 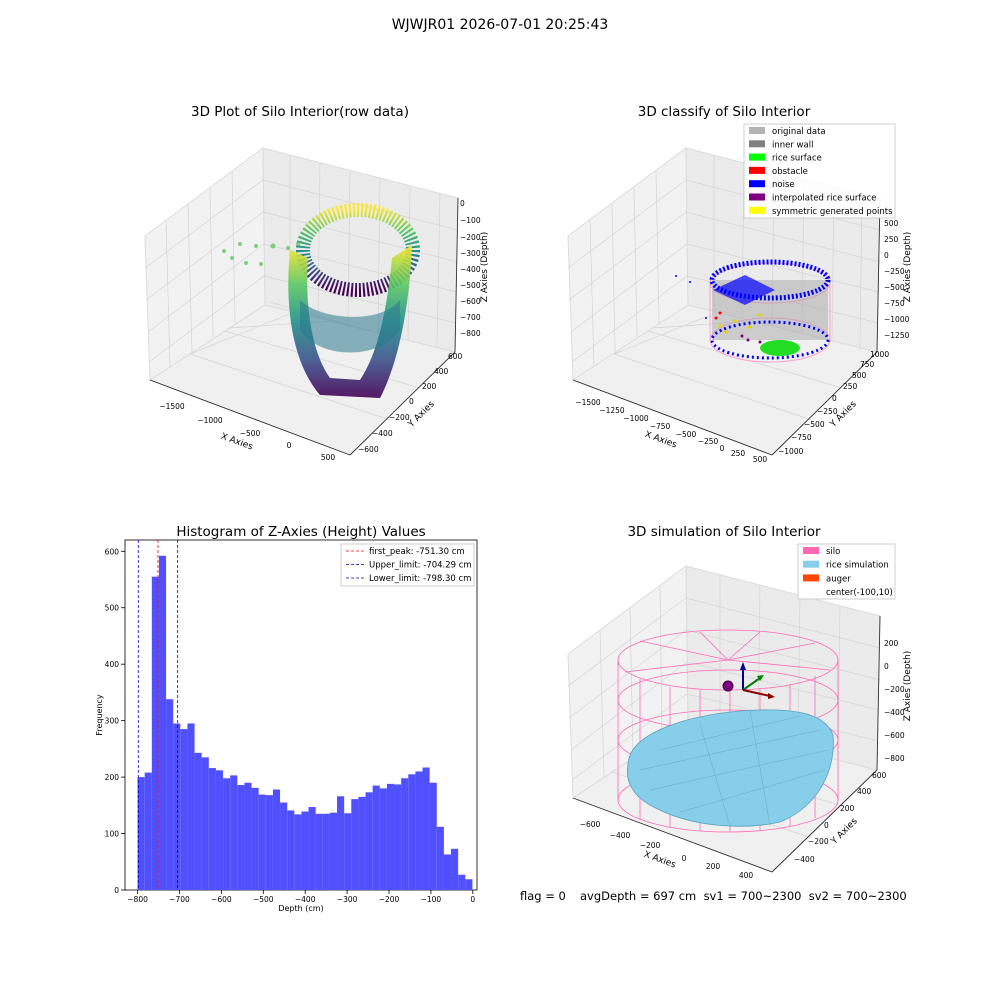 I want to click on x-axis-label: Depth (cm), so click(x=300, y=908).